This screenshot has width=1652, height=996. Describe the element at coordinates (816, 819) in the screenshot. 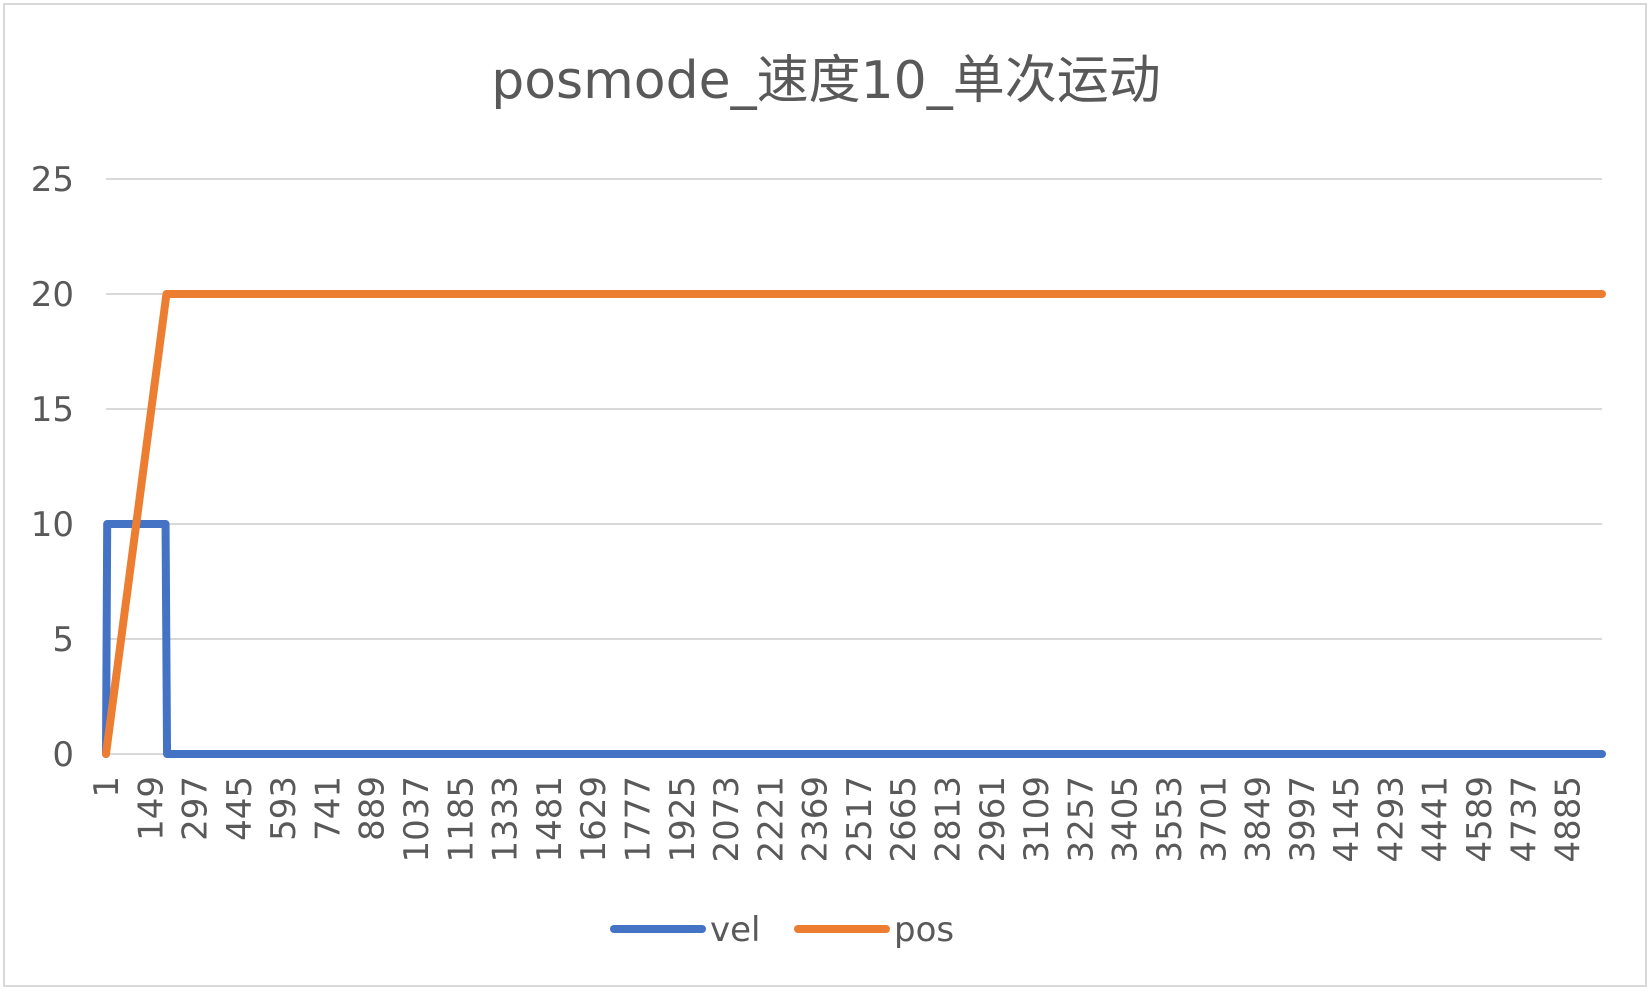

I see `x-tick-label: 2369` at that location.